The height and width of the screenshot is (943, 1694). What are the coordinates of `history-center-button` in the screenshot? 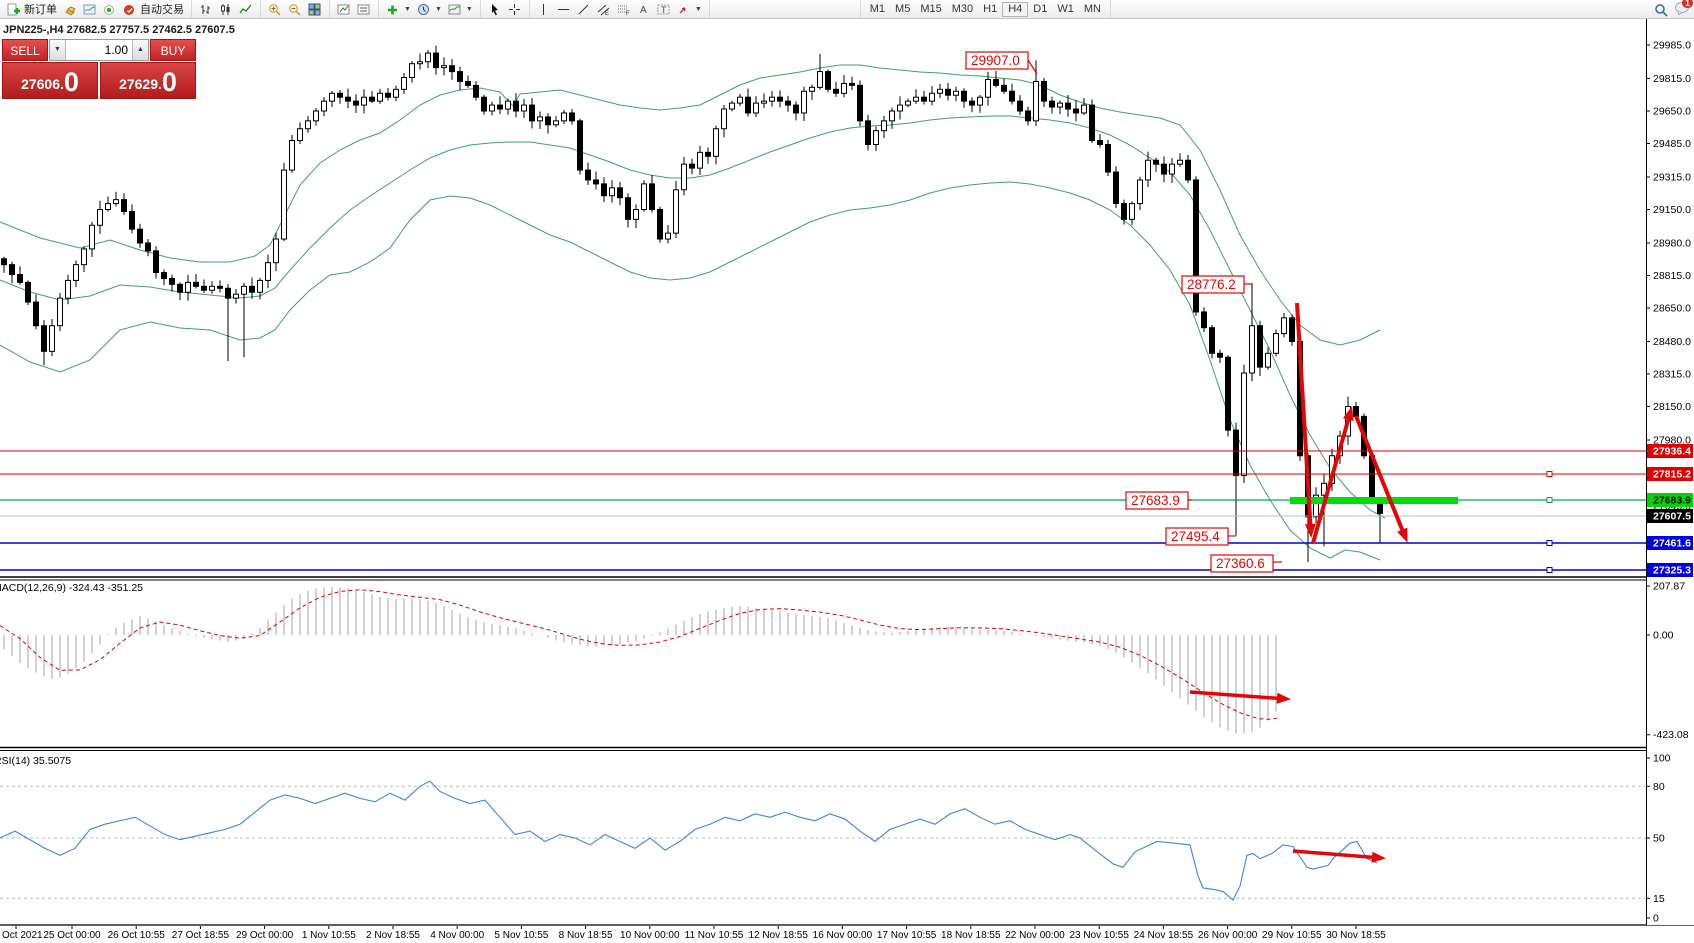 It's located at (70, 9).